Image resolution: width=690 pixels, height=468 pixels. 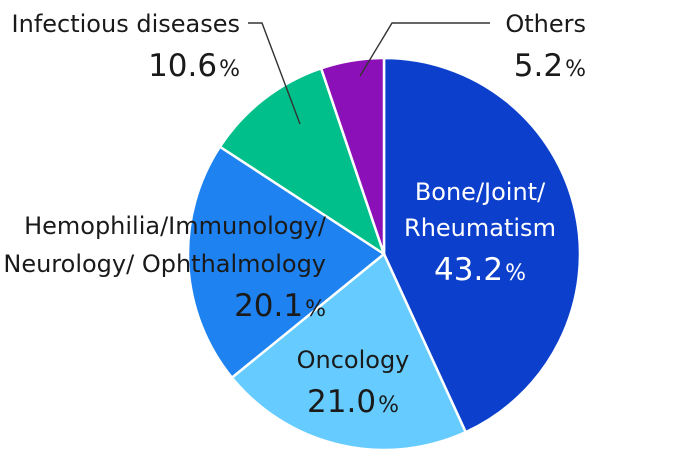 I want to click on slice-value-number: 5.2, so click(x=538, y=66).